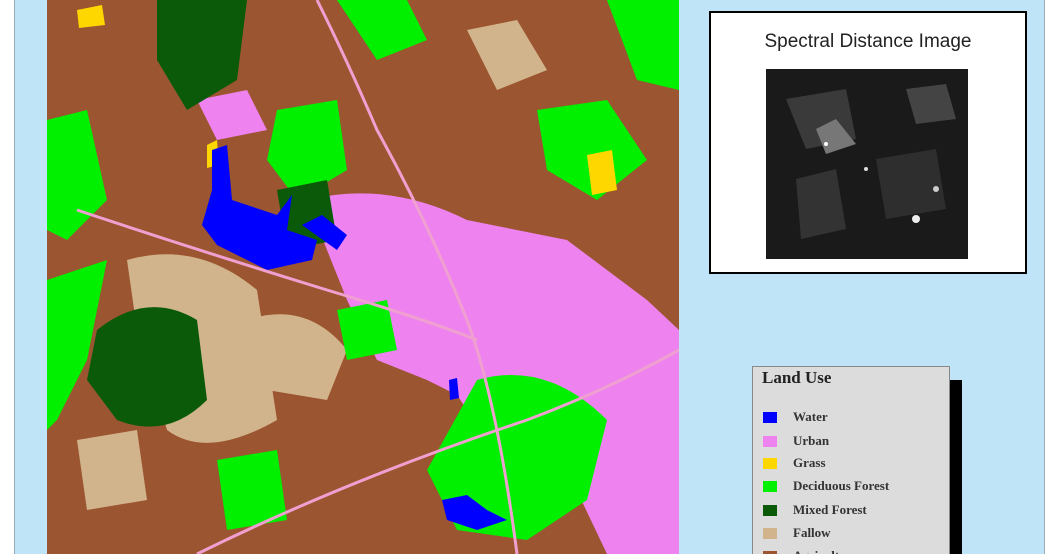 The image size is (1056, 554). What do you see at coordinates (868, 41) in the screenshot?
I see `panel-title: Spectral Distance Image` at bounding box center [868, 41].